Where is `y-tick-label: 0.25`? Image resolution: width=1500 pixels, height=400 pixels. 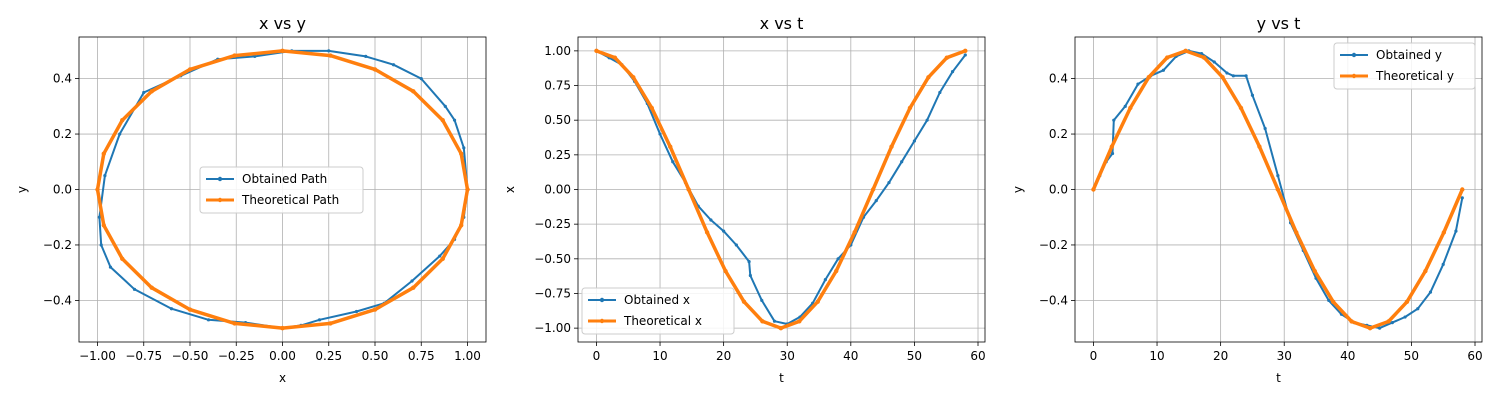 y-tick-label: 0.25 is located at coordinates (557, 155).